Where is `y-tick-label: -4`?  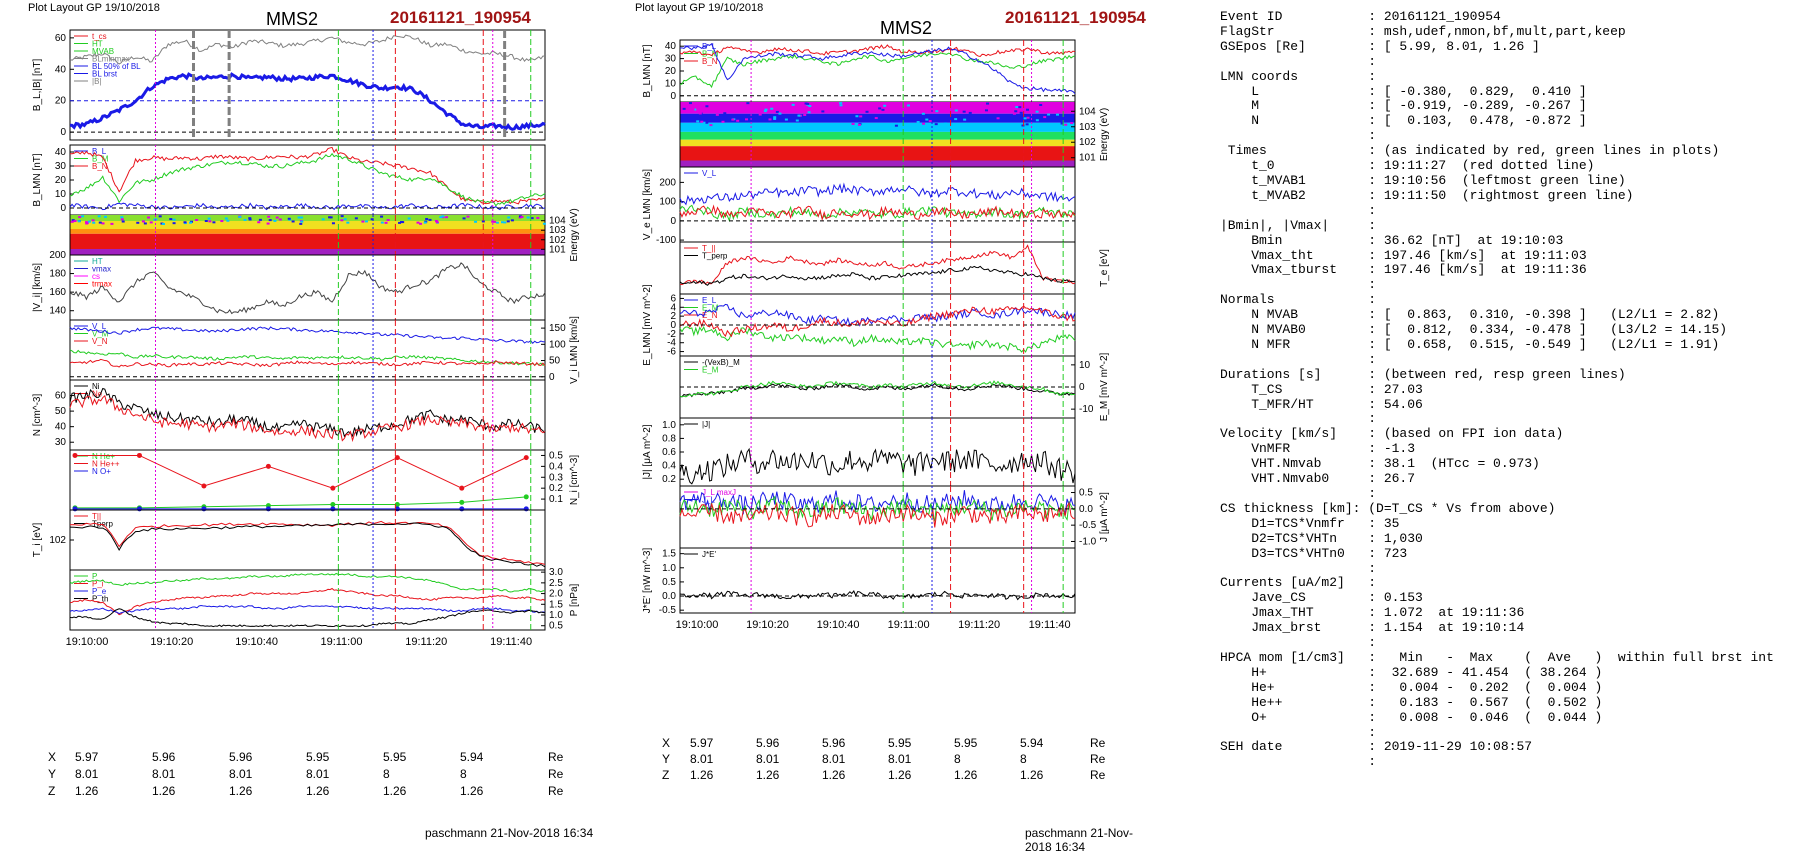 y-tick-label: -4 is located at coordinates (671, 343).